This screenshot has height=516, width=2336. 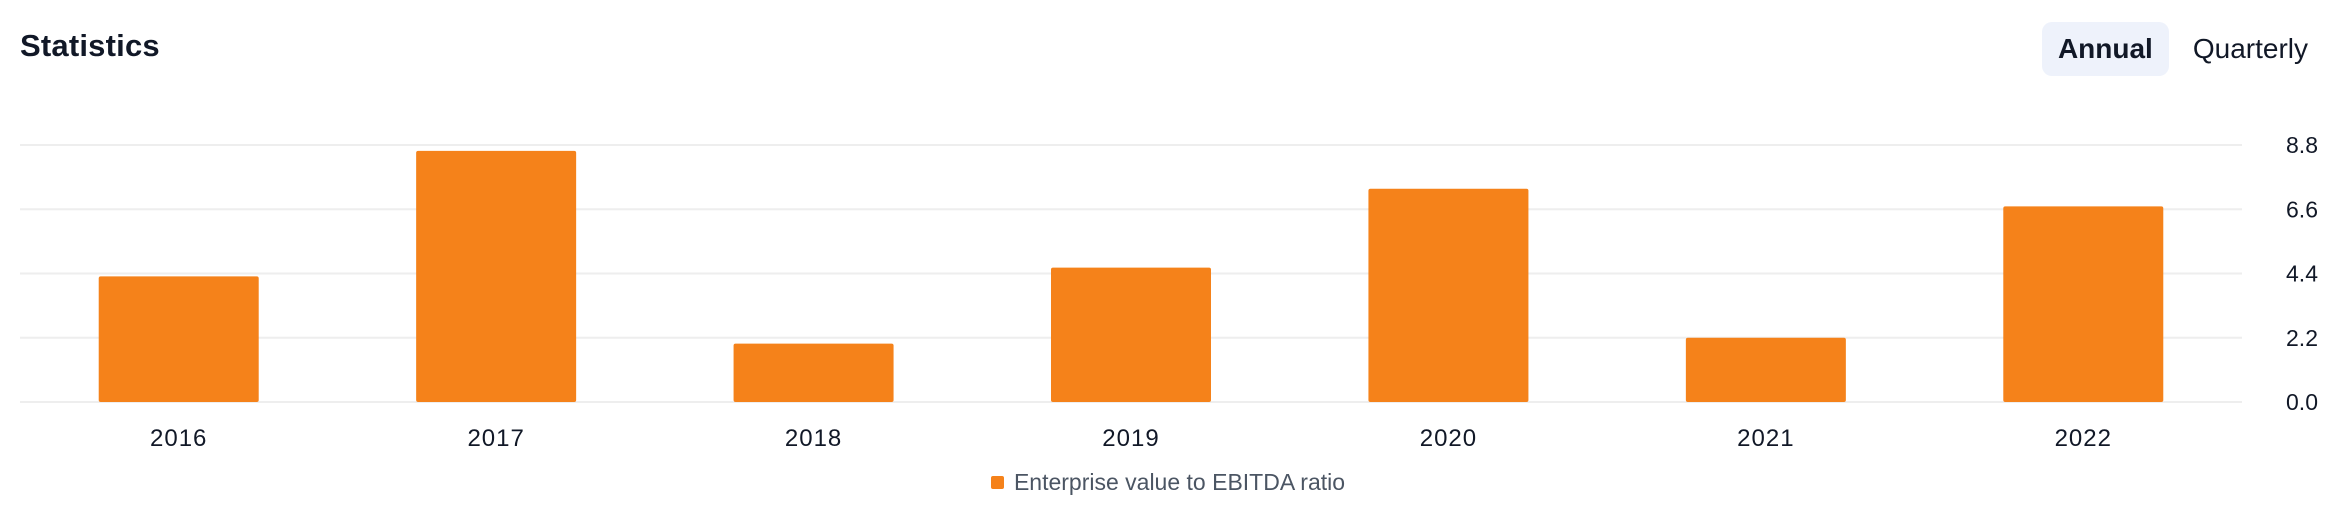 I want to click on bar-2021, so click(x=1765, y=369).